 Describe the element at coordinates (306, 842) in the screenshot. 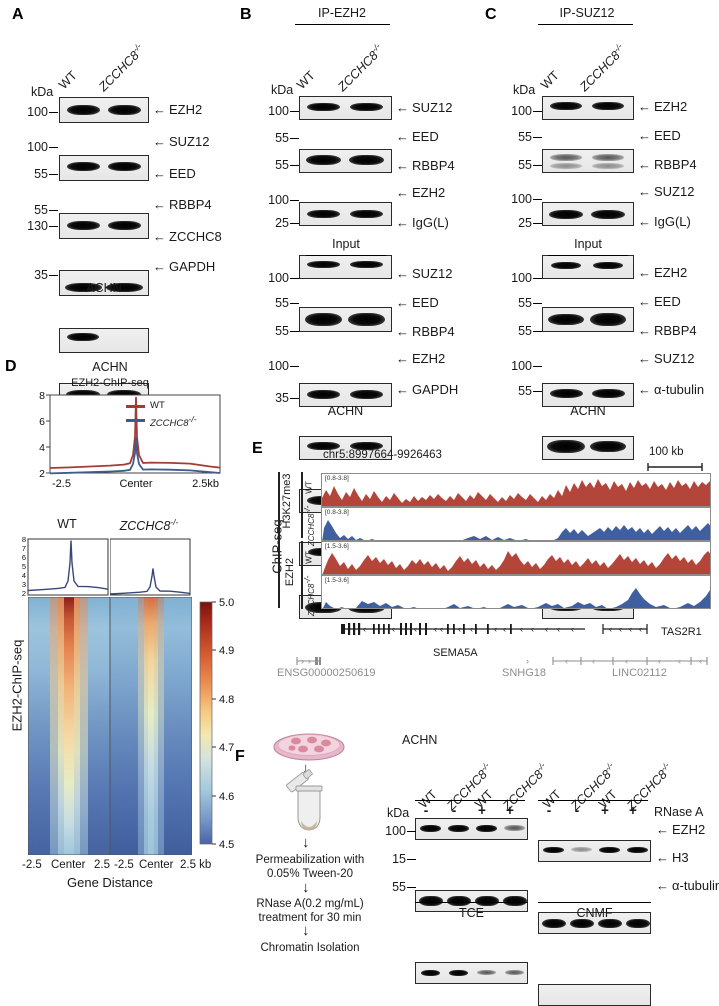

I see `workflow-arrow-2: ↓` at that location.